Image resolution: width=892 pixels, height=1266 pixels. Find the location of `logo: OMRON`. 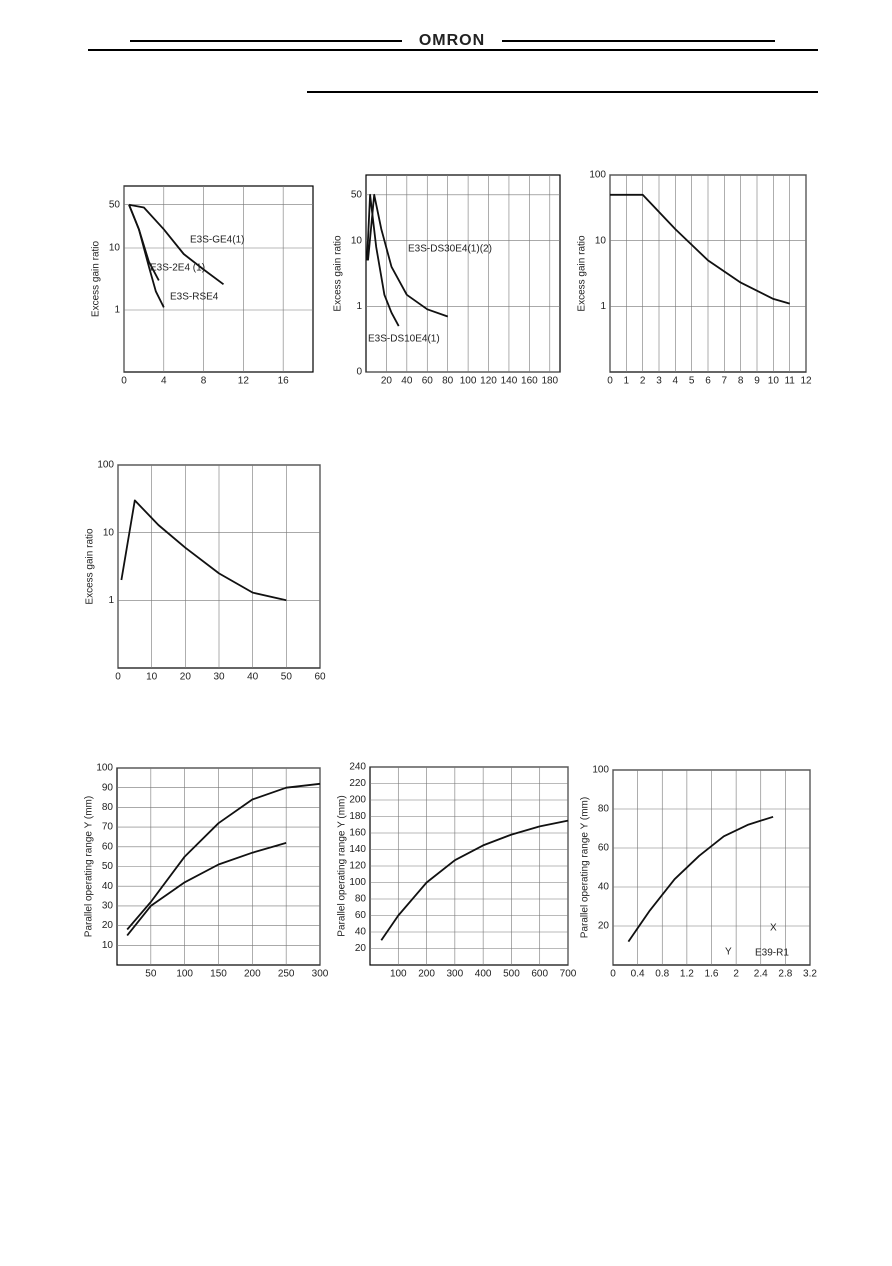

logo: OMRON is located at coordinates (452, 40).